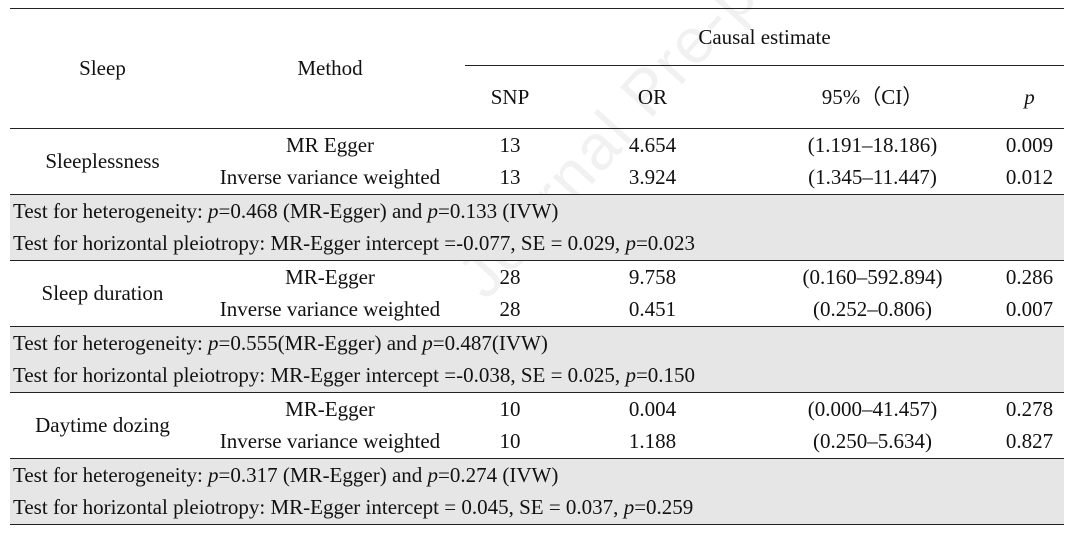 The image size is (1080, 535). What do you see at coordinates (1029, 177) in the screenshot?
I see `cell-p: 0.012` at bounding box center [1029, 177].